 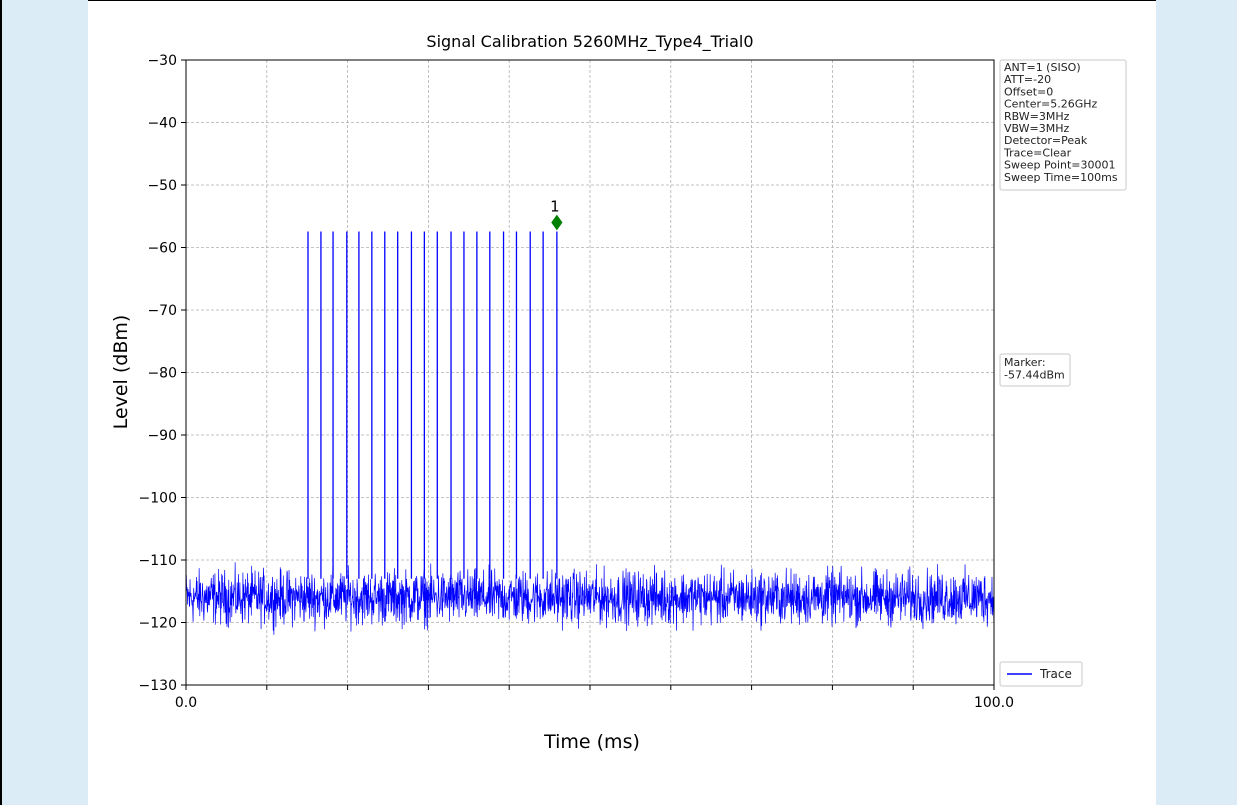 What do you see at coordinates (1055, 674) in the screenshot?
I see `legend-entry: Trace` at bounding box center [1055, 674].